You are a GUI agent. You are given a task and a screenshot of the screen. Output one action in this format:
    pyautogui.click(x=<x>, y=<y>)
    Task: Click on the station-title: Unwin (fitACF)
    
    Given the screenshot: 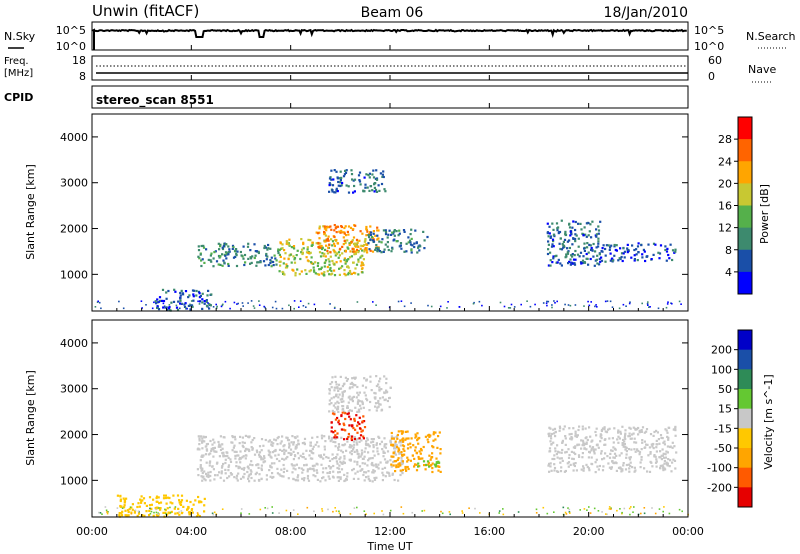 What is the action you would take?
    pyautogui.click(x=145, y=11)
    